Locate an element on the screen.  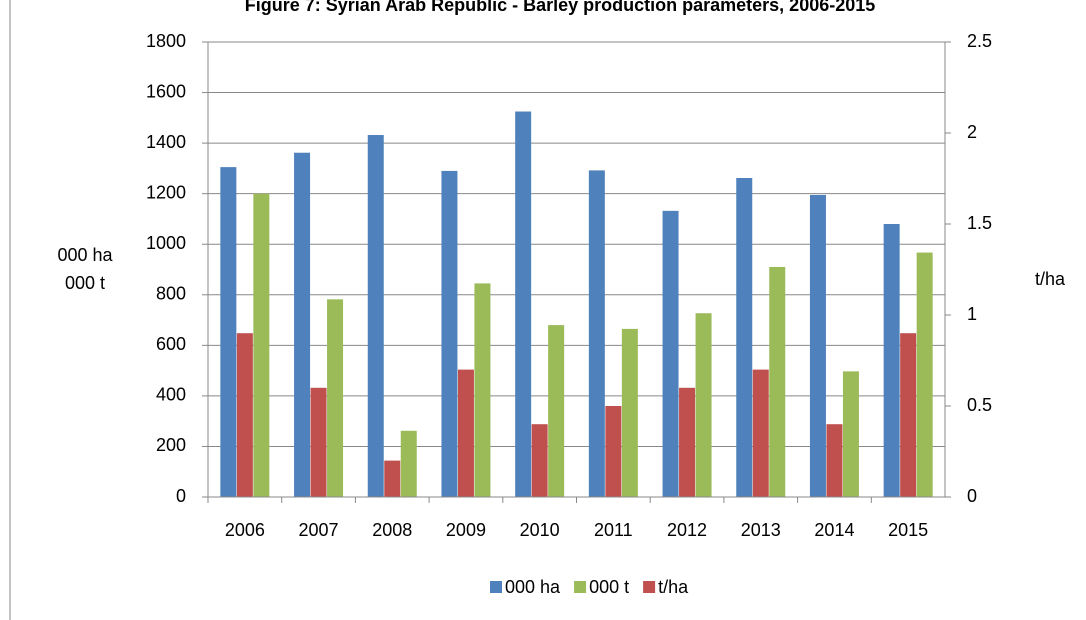
y2-tick-label: 2 is located at coordinates (972, 132).